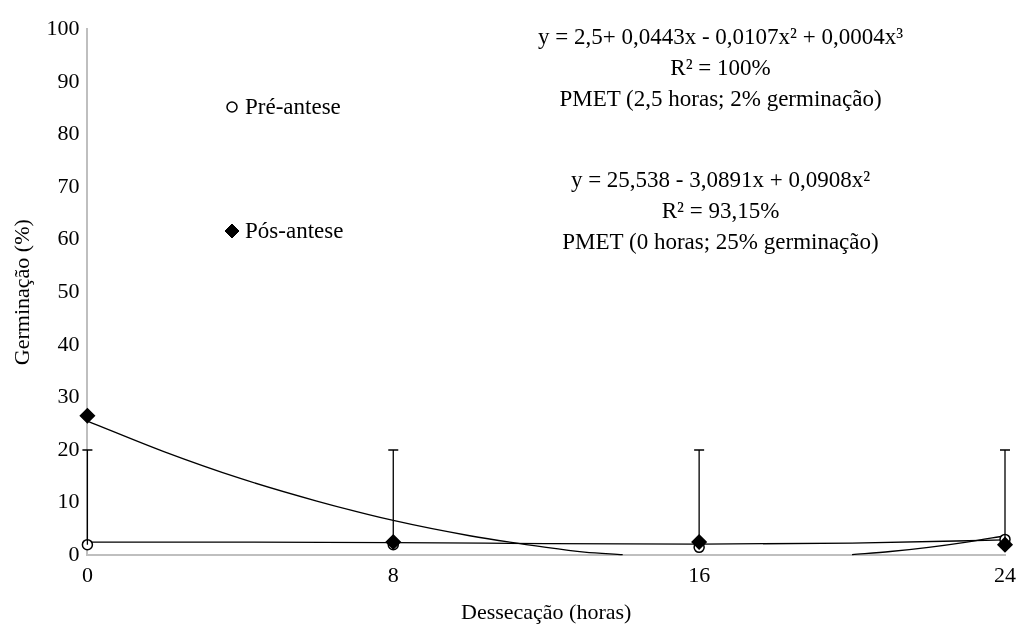 This screenshot has width=1032, height=629. Describe the element at coordinates (68, 185) in the screenshot. I see `y-tick-label: 70` at that location.